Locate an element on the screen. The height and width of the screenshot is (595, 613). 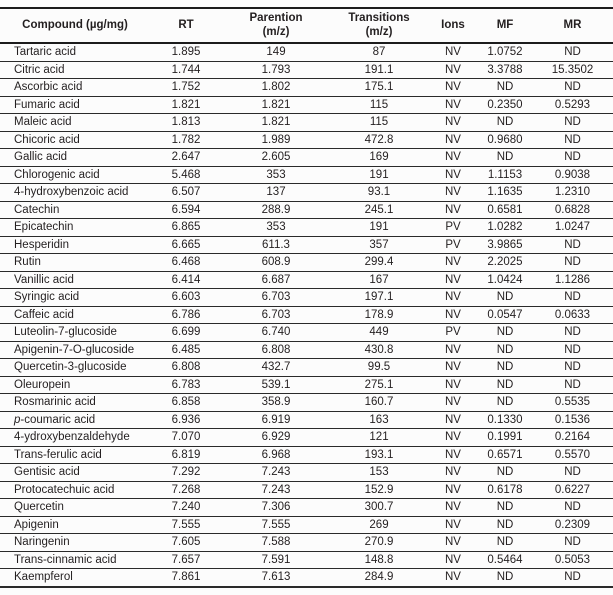
value-cell: 6.703 is located at coordinates (276, 315).